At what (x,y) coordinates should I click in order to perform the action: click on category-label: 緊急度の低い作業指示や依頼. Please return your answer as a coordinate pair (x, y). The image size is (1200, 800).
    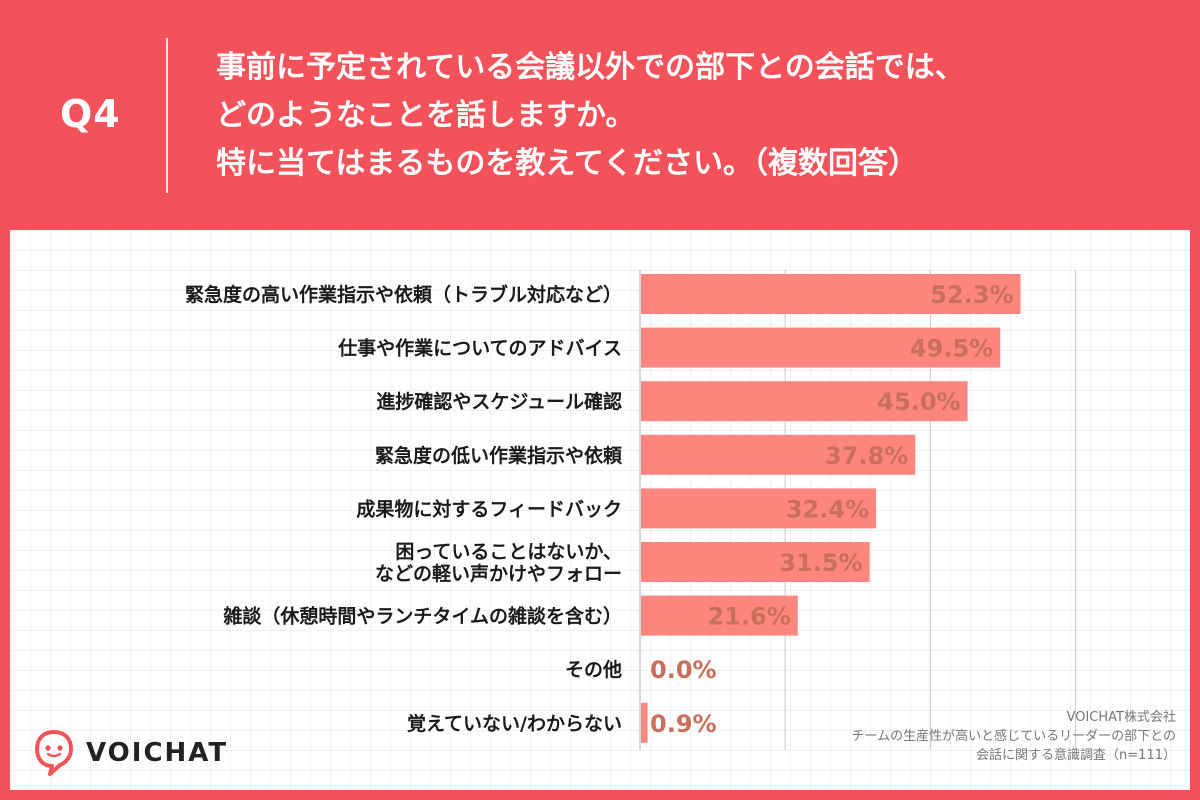
    Looking at the image, I should click on (499, 455).